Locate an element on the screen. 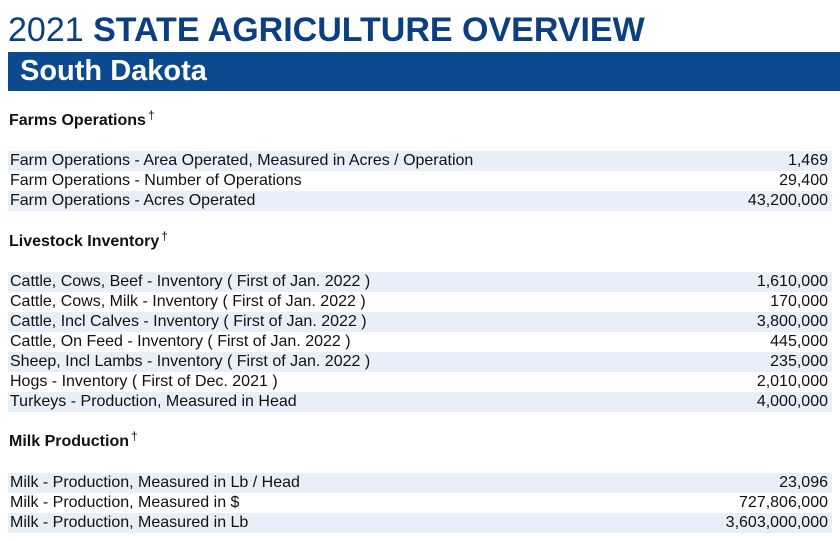 This screenshot has height=541, width=840. section-title: Milk Production is located at coordinates (69, 441).